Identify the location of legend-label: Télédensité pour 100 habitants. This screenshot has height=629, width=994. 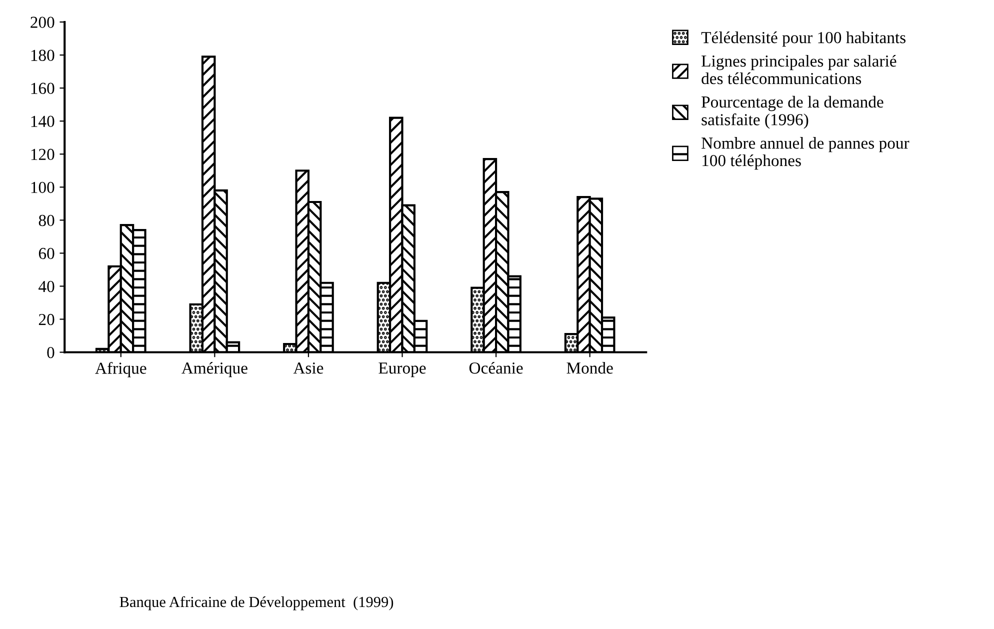
(803, 39).